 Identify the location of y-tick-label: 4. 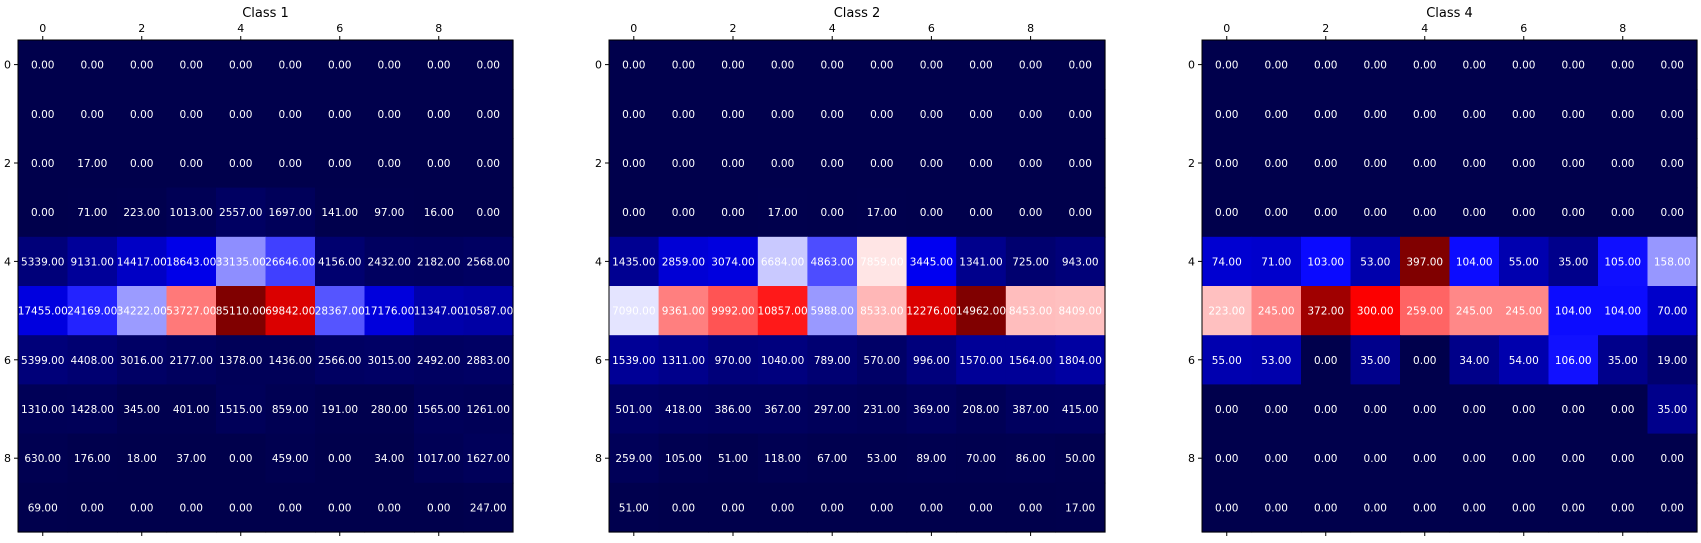
(1191, 261).